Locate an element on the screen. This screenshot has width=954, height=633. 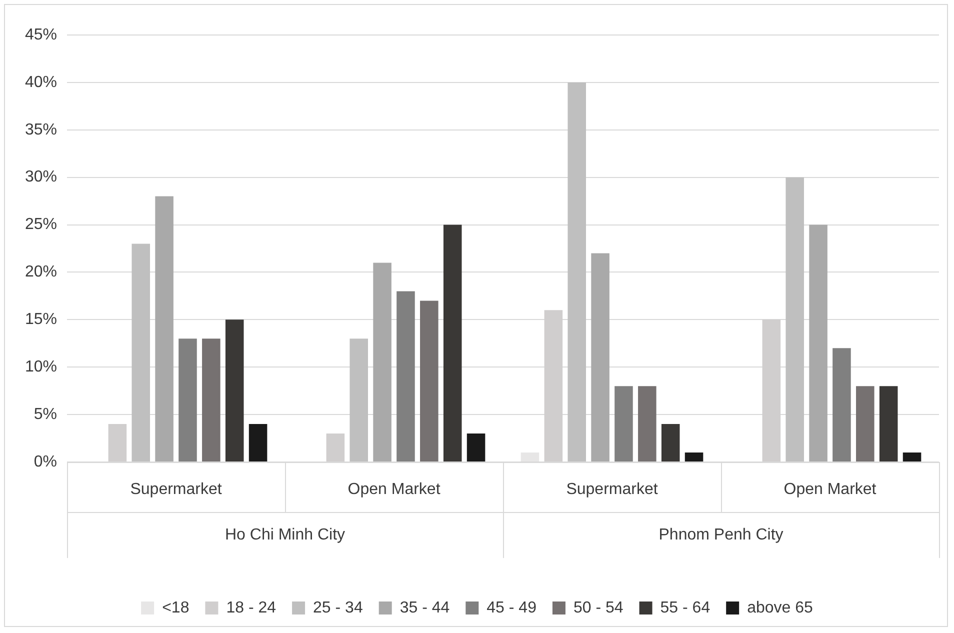
y-tick-label: 45% is located at coordinates (41, 35).